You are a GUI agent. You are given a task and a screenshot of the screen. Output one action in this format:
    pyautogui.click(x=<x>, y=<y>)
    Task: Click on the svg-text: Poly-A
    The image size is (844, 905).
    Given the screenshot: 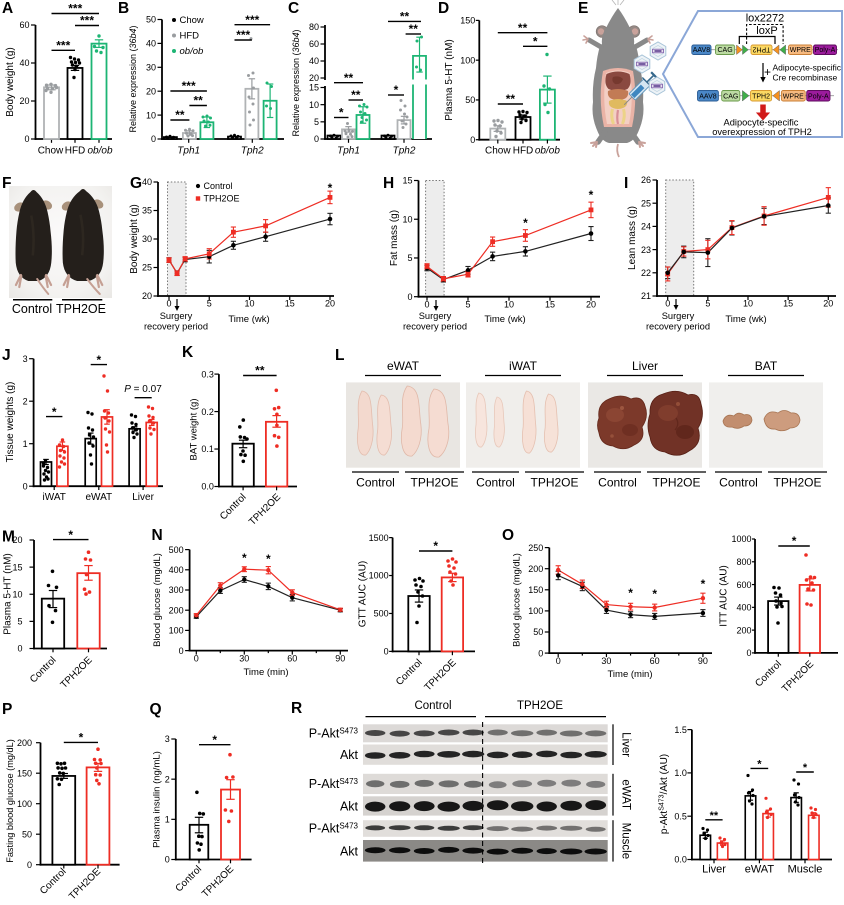 What is the action you would take?
    pyautogui.click(x=825, y=50)
    